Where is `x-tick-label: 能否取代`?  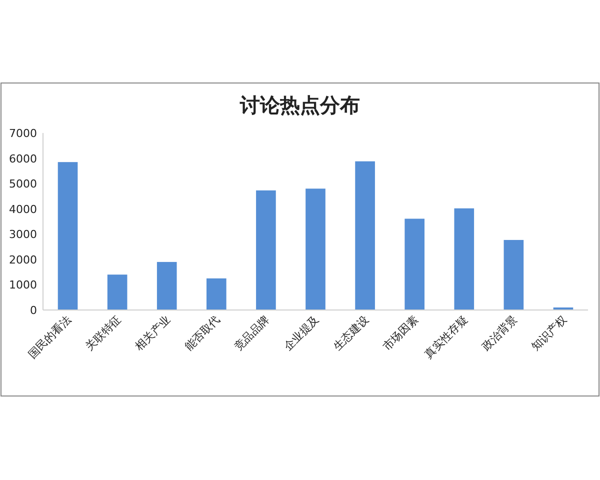 x-tick-label: 能否取代 is located at coordinates (202, 333).